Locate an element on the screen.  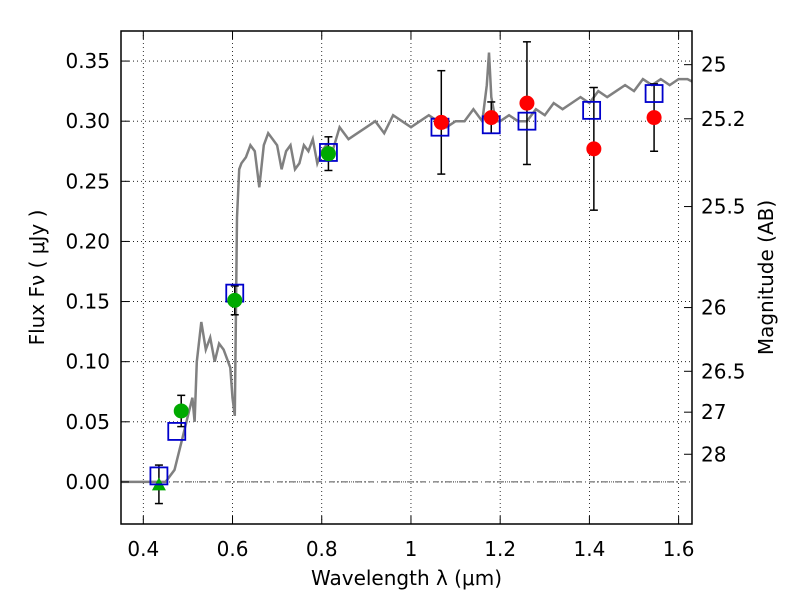
x-tick-label: 0.6 is located at coordinates (233, 549).